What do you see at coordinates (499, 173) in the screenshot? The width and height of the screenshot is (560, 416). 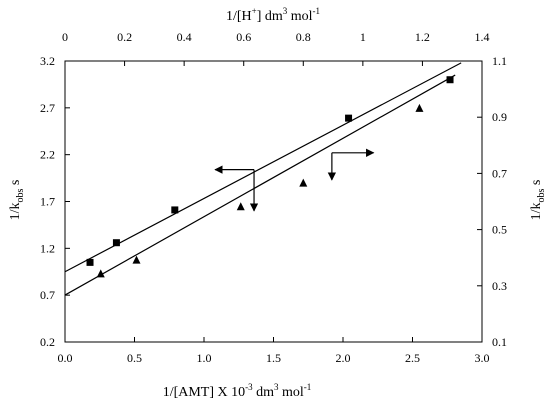 I see `right-axis-tick-label: 0.7` at bounding box center [499, 173].